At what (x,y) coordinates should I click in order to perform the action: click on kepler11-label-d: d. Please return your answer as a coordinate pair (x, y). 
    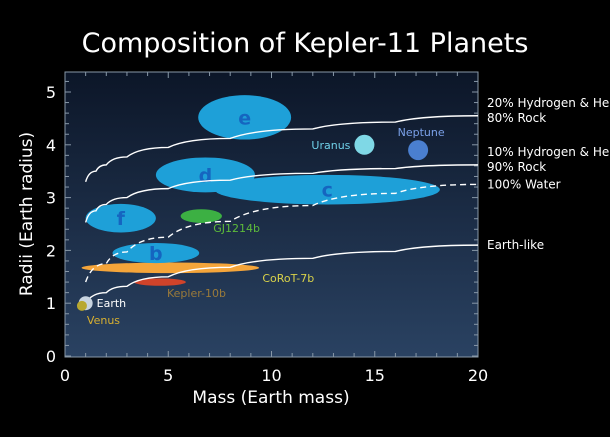
    Looking at the image, I should click on (206, 176).